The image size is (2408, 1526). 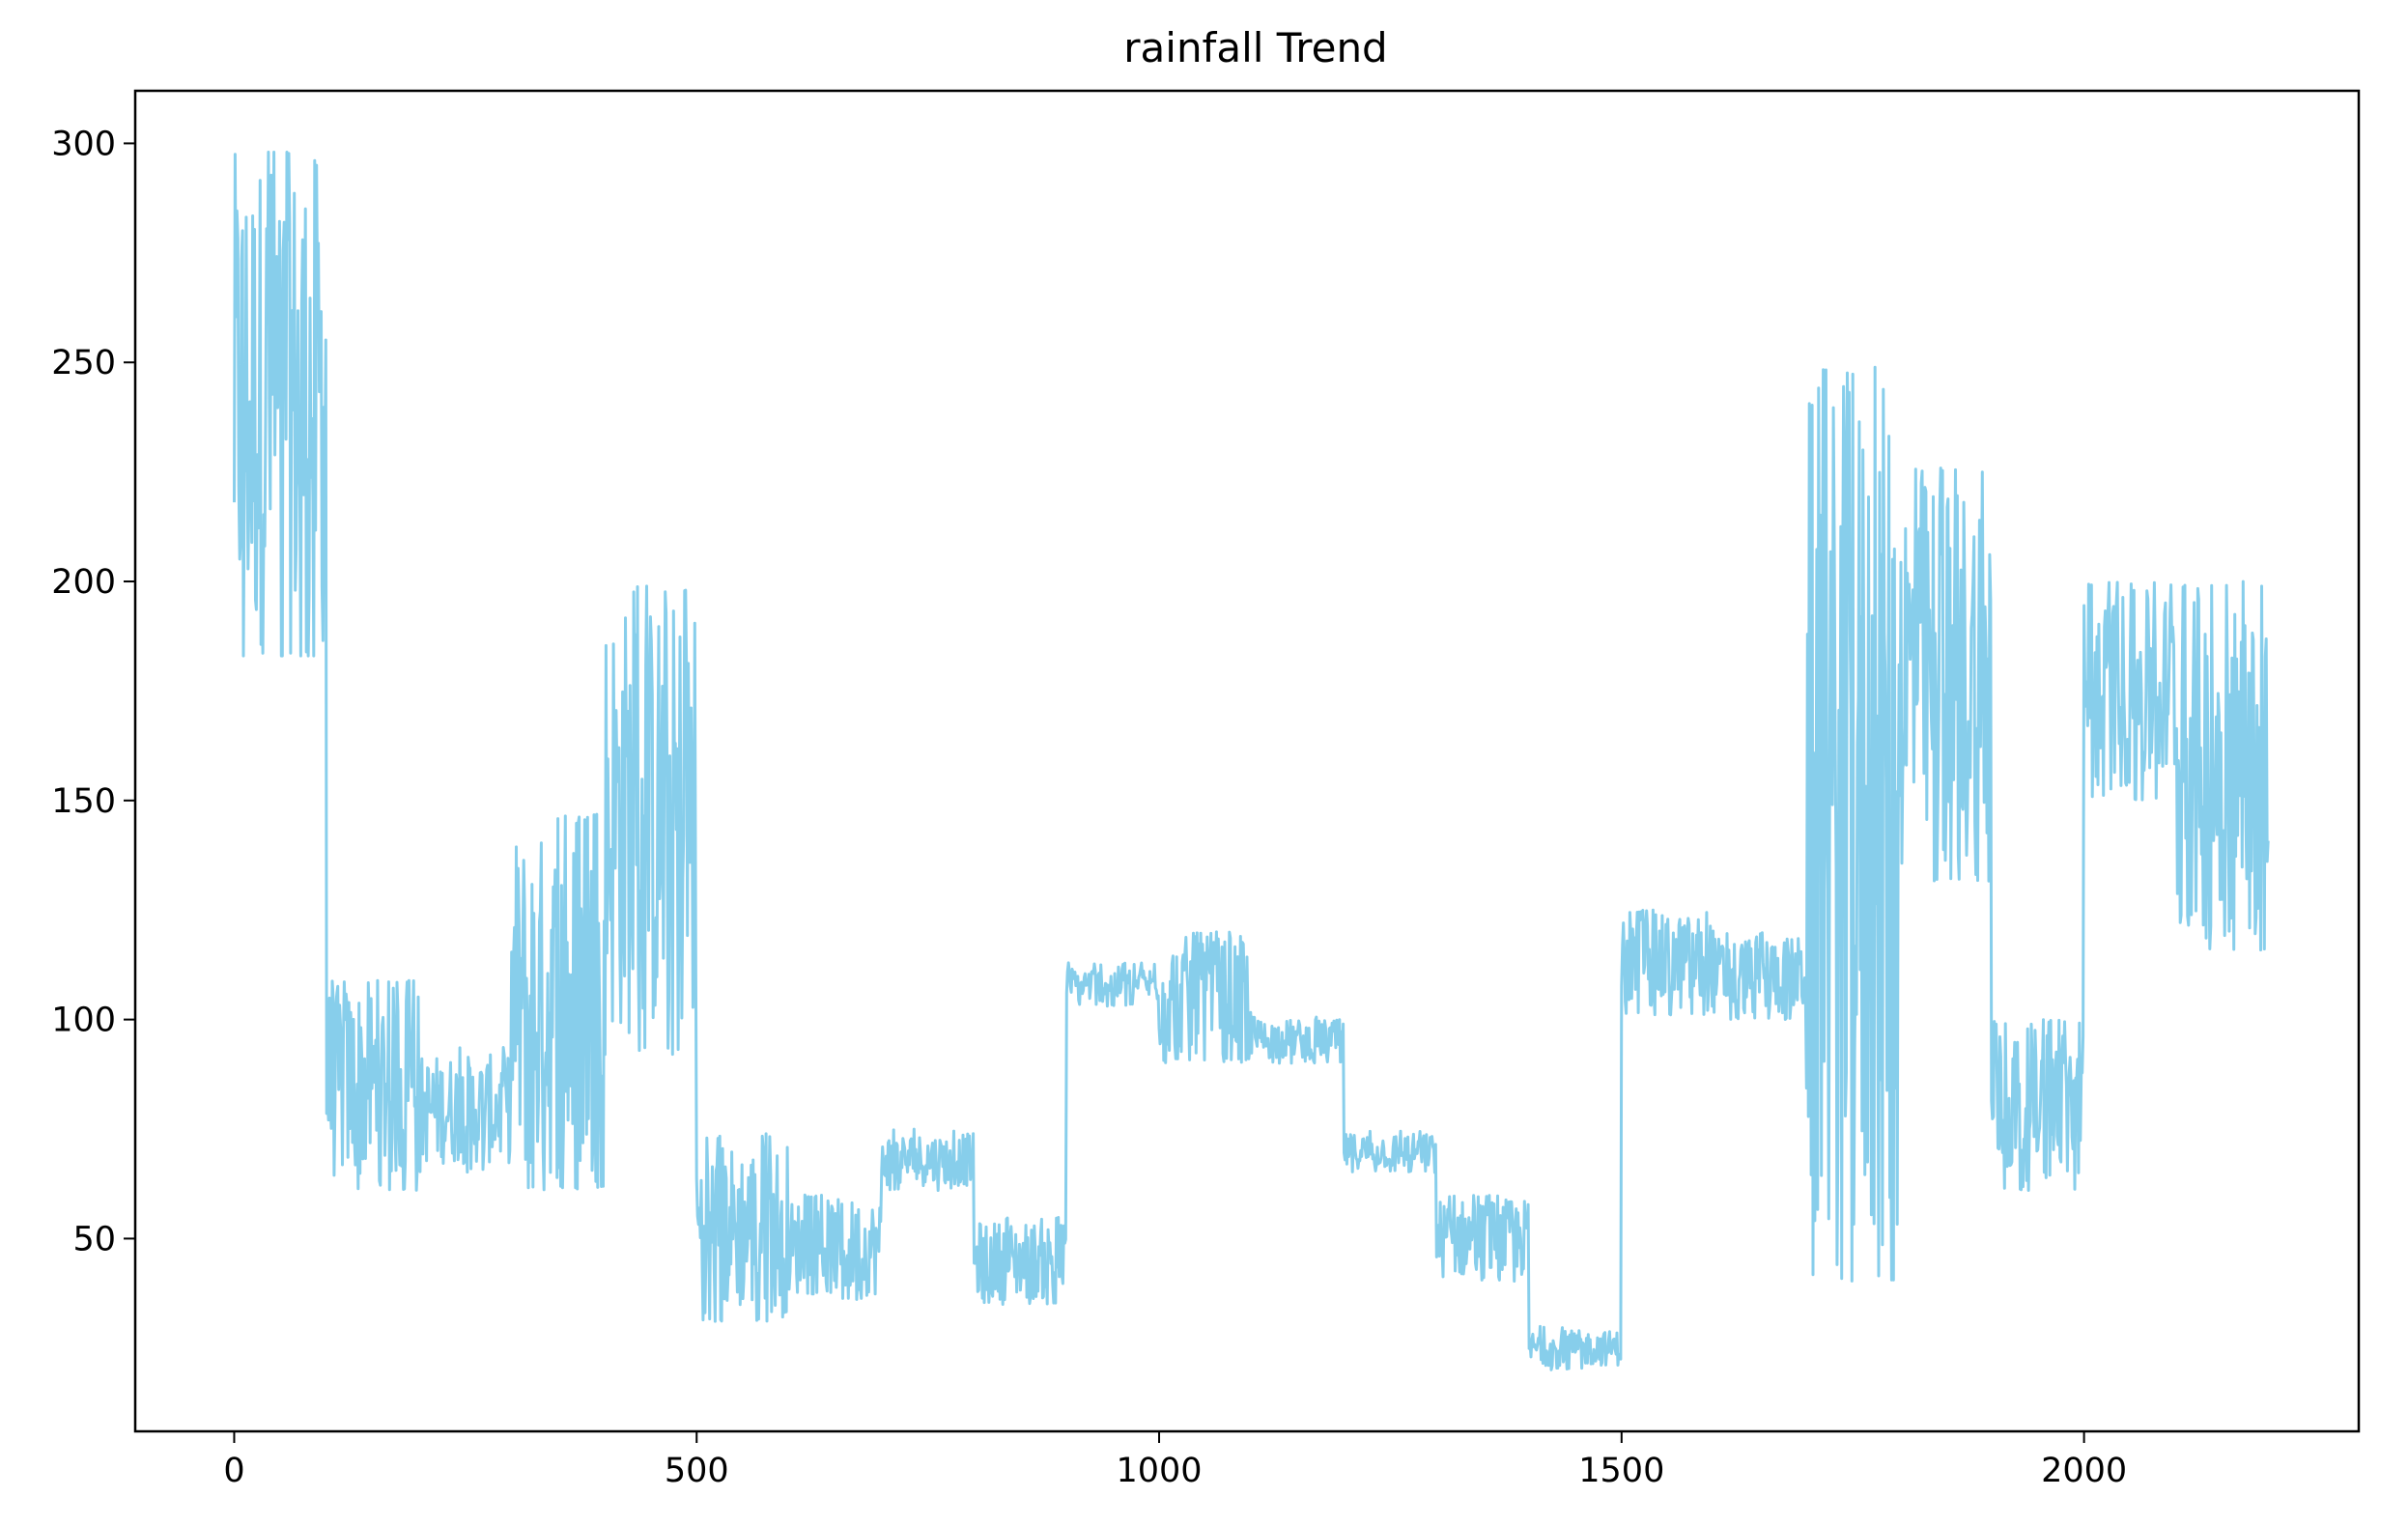 I want to click on y-tick-label: 300, so click(x=83, y=144).